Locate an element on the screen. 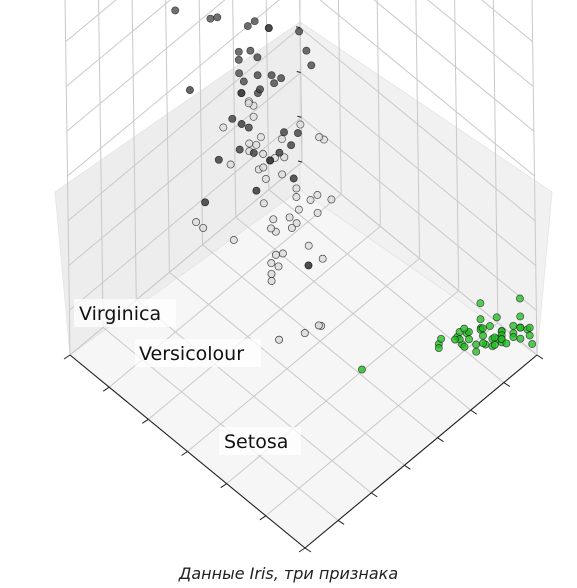 The height and width of the screenshot is (588, 577). label-virginica: Virginica is located at coordinates (120, 314).